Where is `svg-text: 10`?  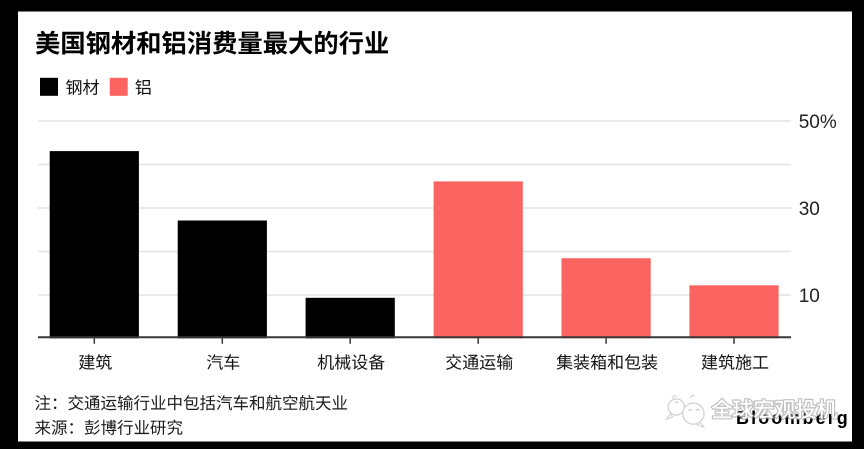 svg-text: 10 is located at coordinates (809, 296).